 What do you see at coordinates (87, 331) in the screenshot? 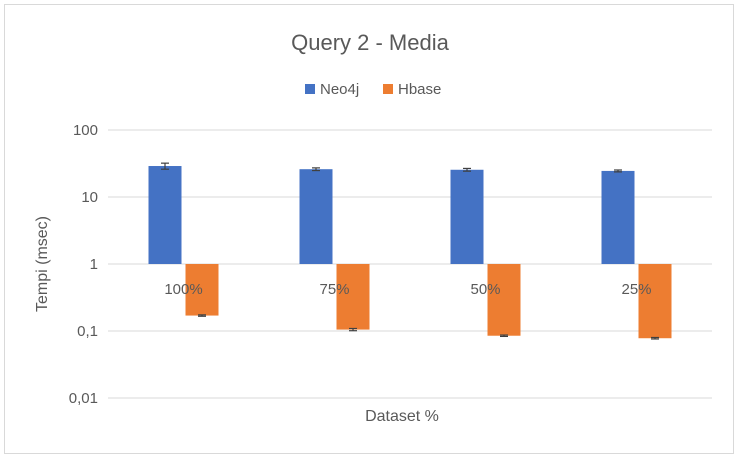
I see `y-tick-label: 0,1` at bounding box center [87, 331].